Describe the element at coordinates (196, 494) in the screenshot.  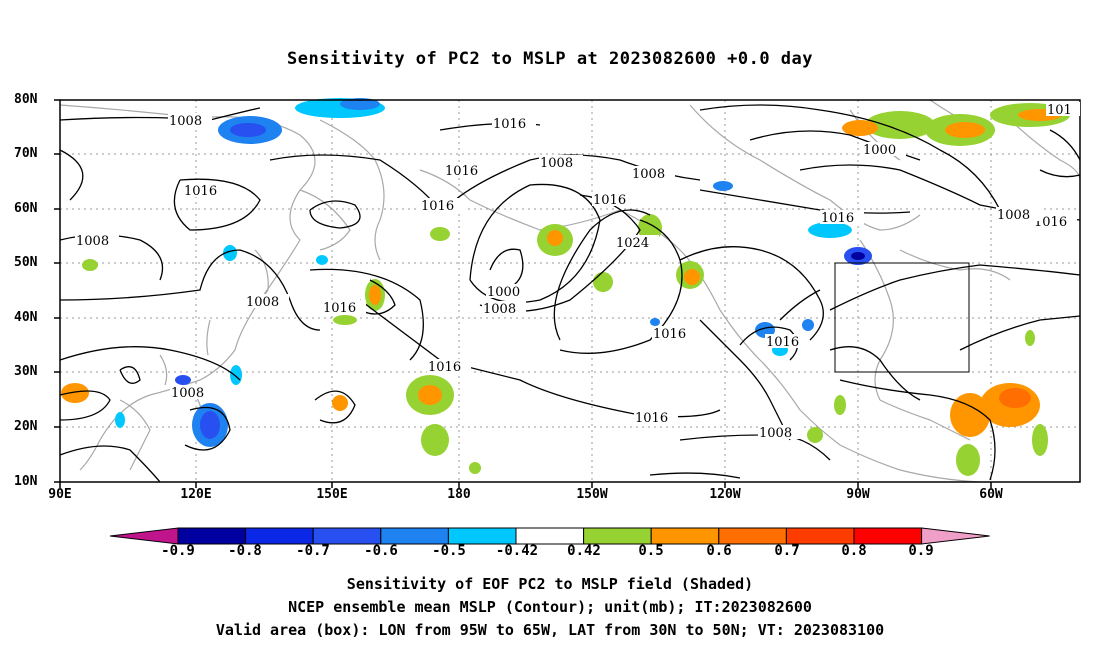
I see `lon-label: 120E` at that location.